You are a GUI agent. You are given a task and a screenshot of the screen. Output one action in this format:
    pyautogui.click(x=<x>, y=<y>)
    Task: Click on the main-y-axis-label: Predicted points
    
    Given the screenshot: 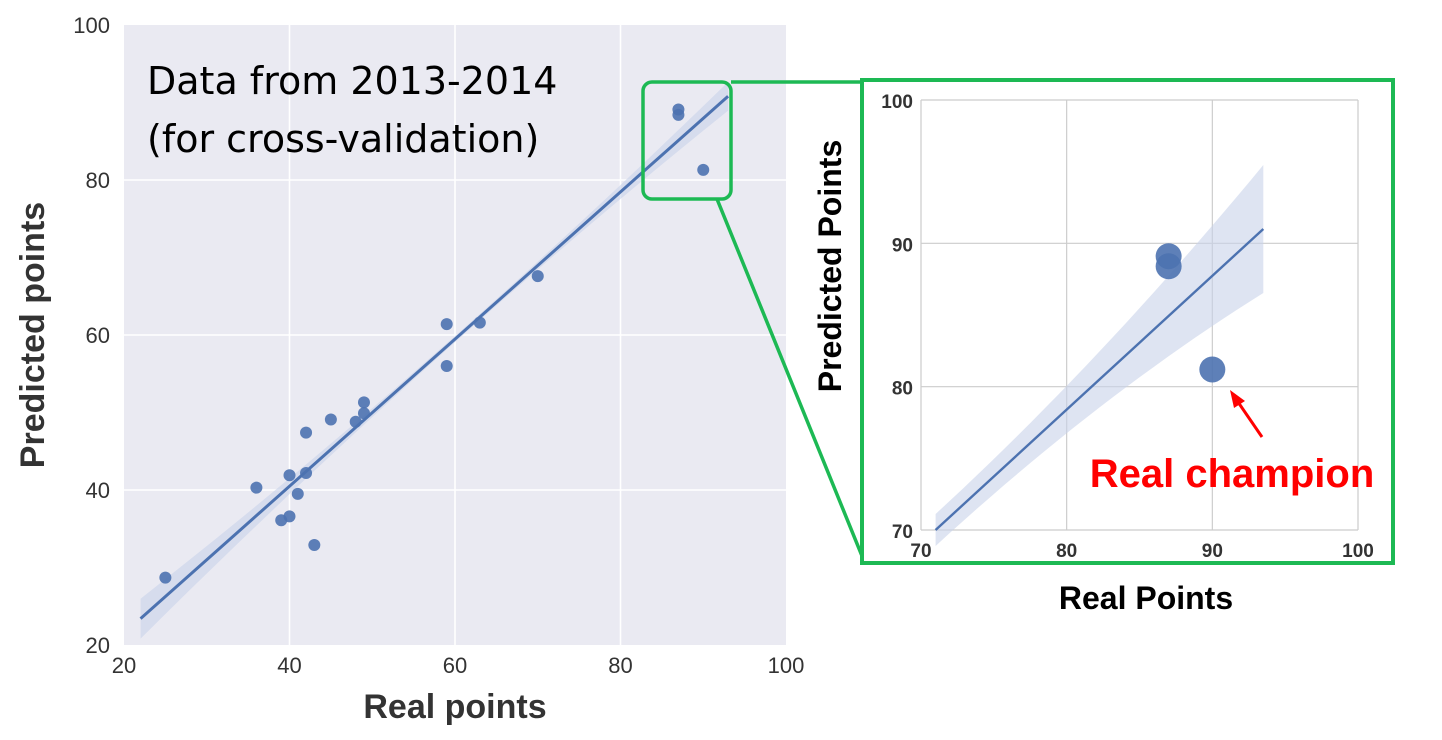 What is the action you would take?
    pyautogui.click(x=33, y=335)
    